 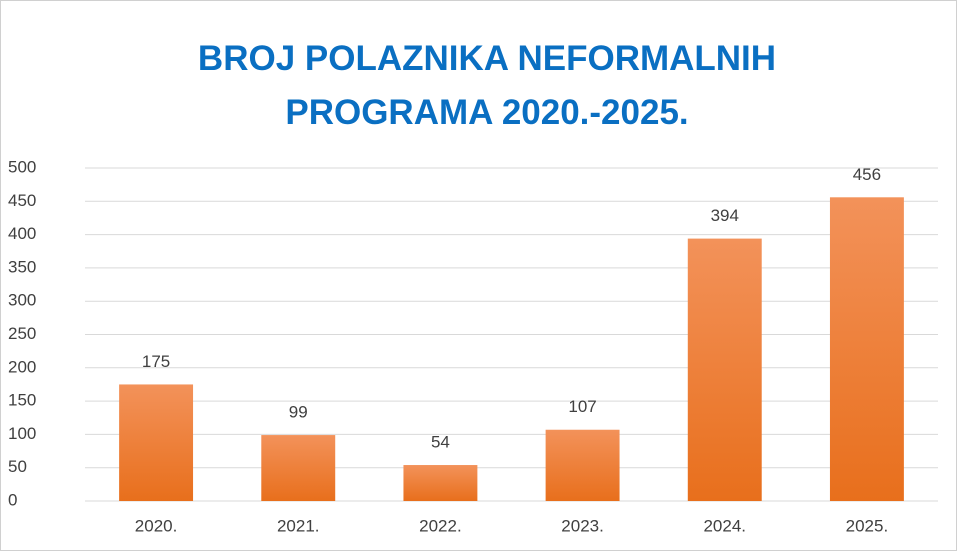 I want to click on x-tick-label: 2021., so click(x=298, y=525).